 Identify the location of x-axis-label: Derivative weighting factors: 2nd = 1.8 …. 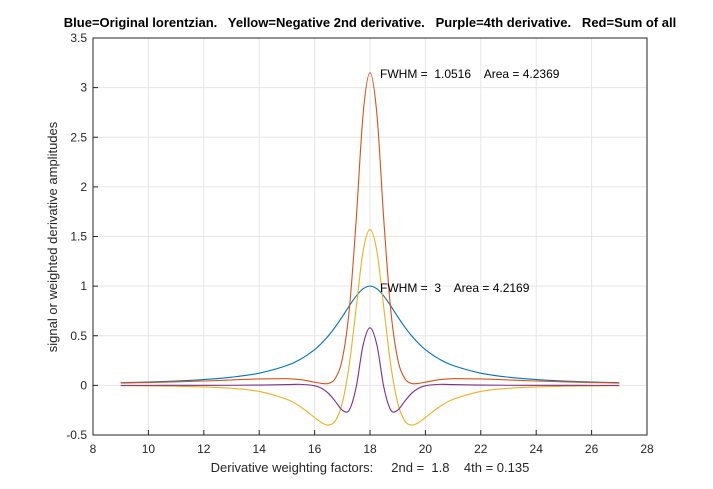
(370, 467).